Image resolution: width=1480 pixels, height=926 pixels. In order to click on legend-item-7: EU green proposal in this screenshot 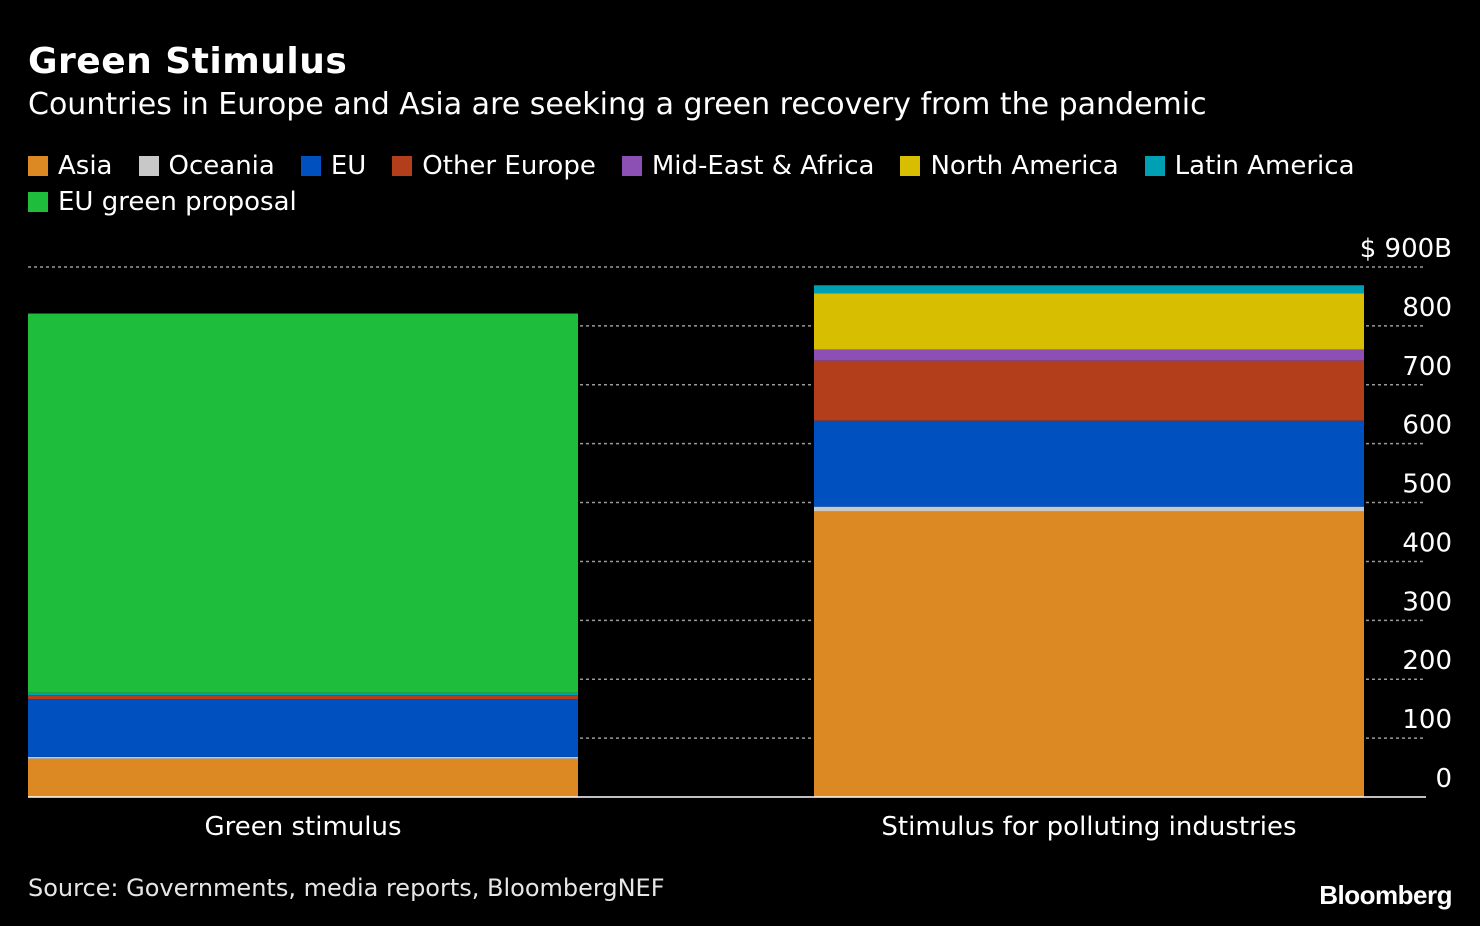, I will do `click(162, 202)`.